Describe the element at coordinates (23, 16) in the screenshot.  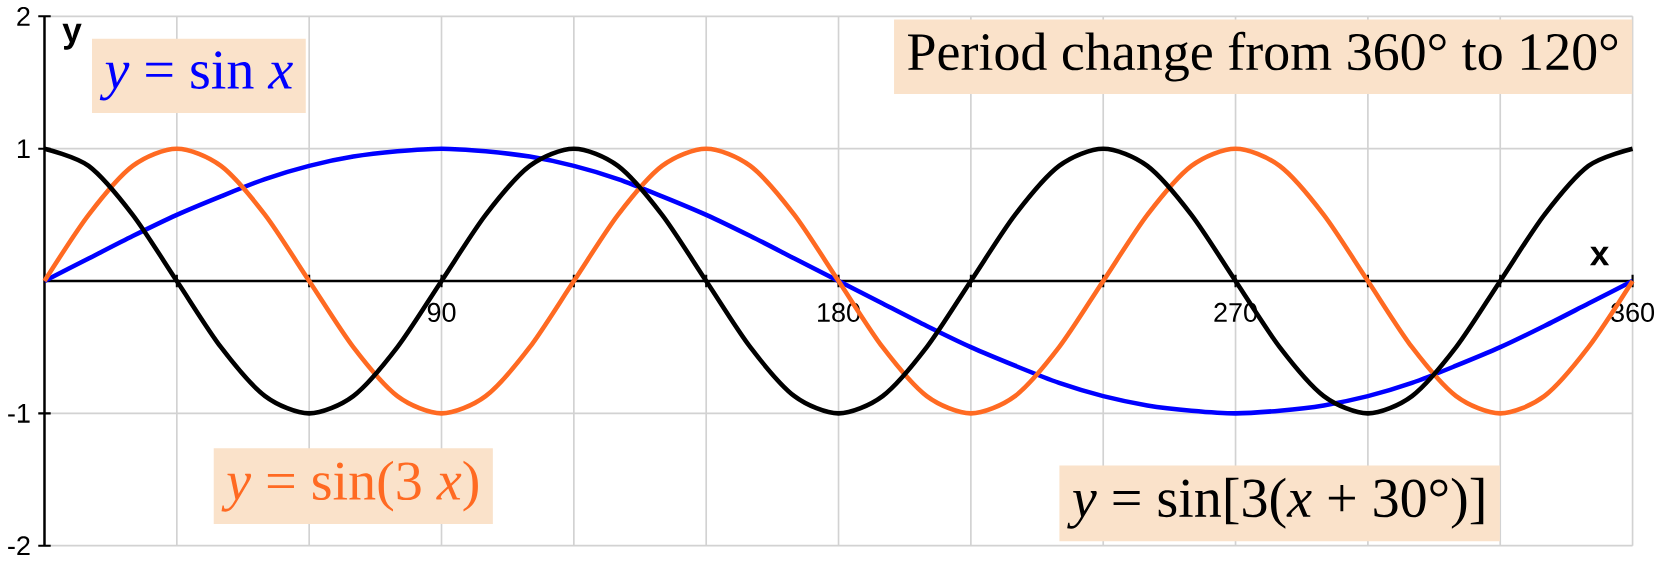
I see `y-tick-label: 2` at that location.